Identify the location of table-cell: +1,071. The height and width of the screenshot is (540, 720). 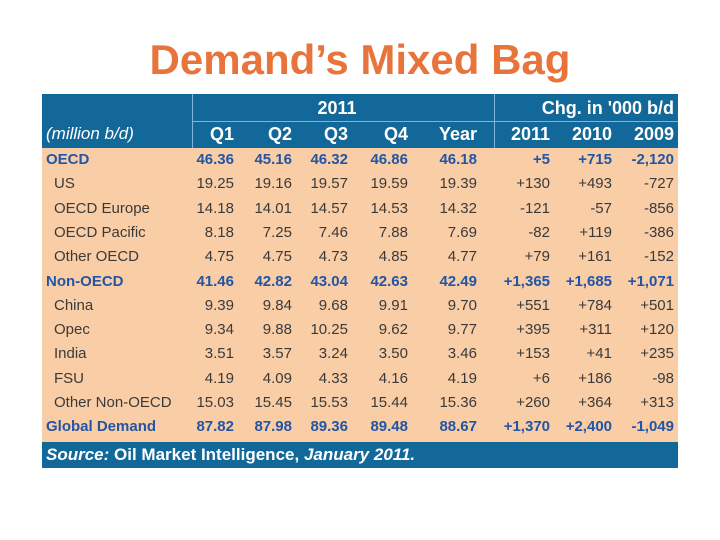
(650, 281).